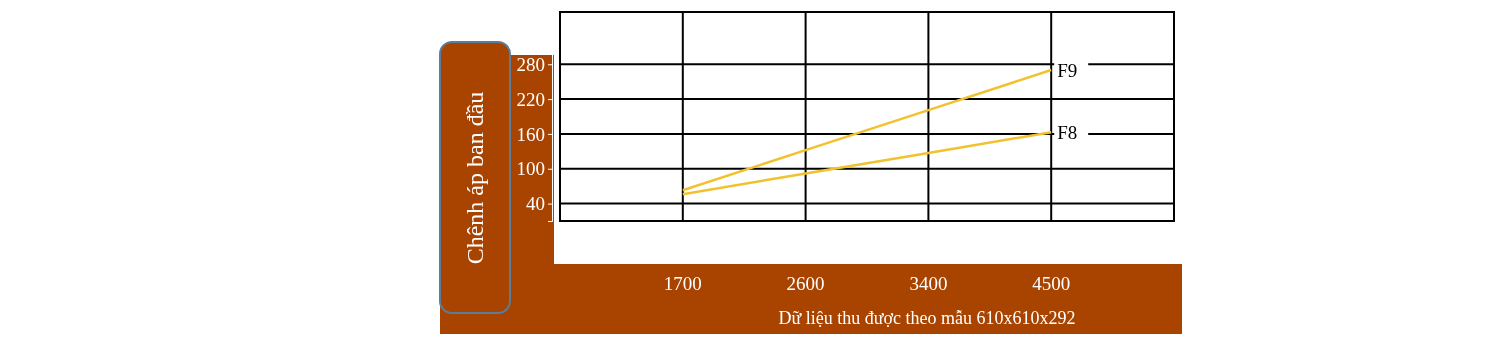 The image size is (1500, 354). I want to click on y-tick-label: 40, so click(535, 204).